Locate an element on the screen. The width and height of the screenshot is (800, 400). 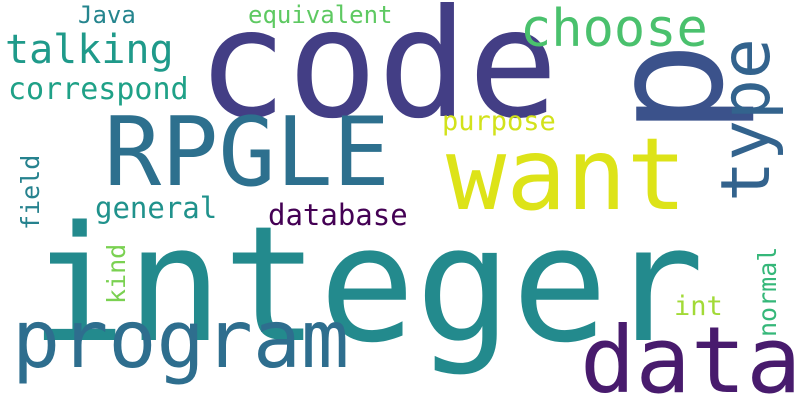
word-type: type is located at coordinates (746, 120).